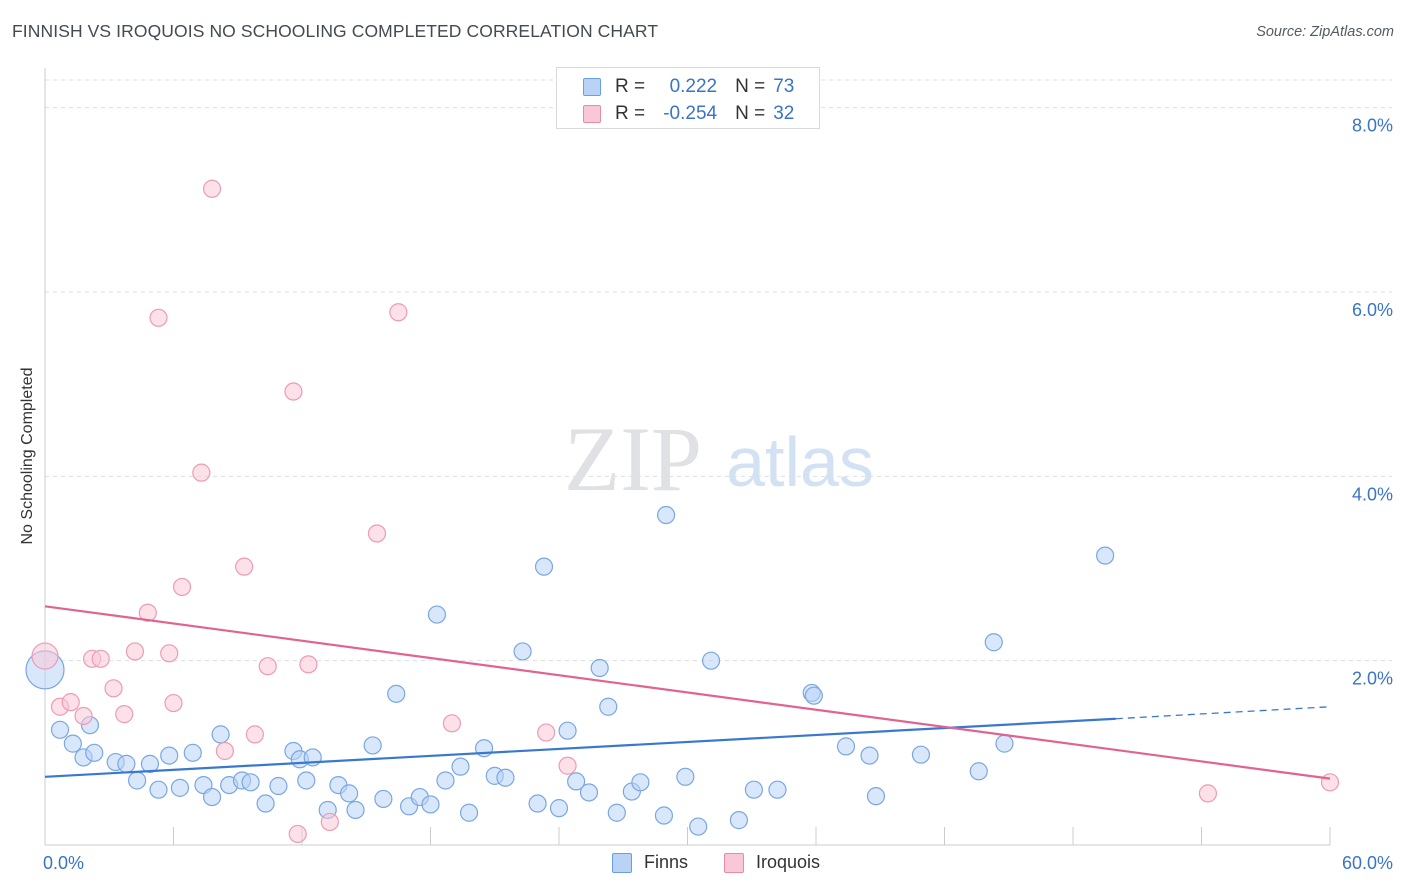 The width and height of the screenshot is (1406, 892). What do you see at coordinates (1372, 402) in the screenshot?
I see `y-tick-labels: 2.0% 4.0% 6.0% 8.0%` at bounding box center [1372, 402].